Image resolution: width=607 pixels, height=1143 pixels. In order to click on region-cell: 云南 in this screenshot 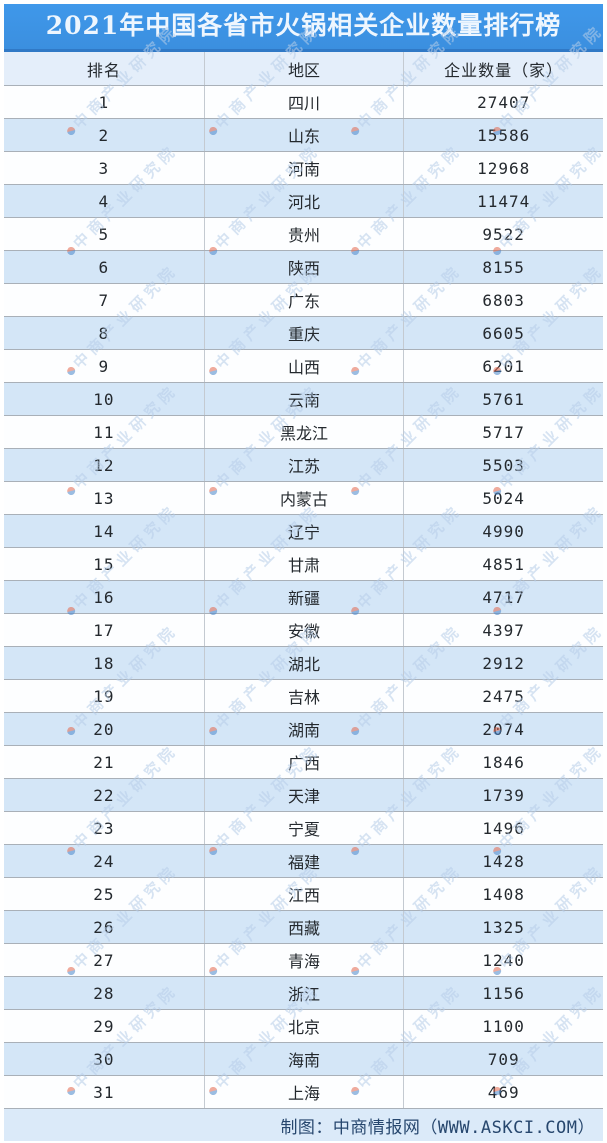, I will do `click(303, 399)`.